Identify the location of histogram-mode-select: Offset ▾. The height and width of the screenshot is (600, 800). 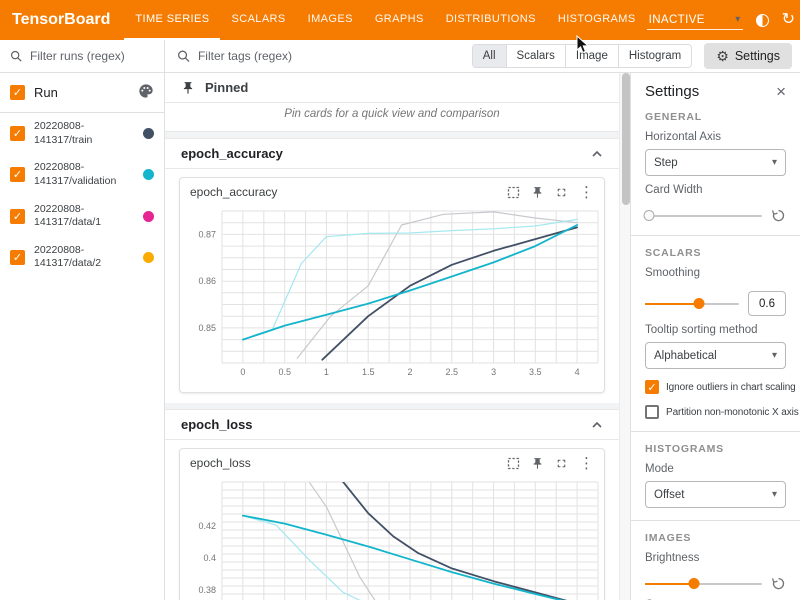
(715, 494).